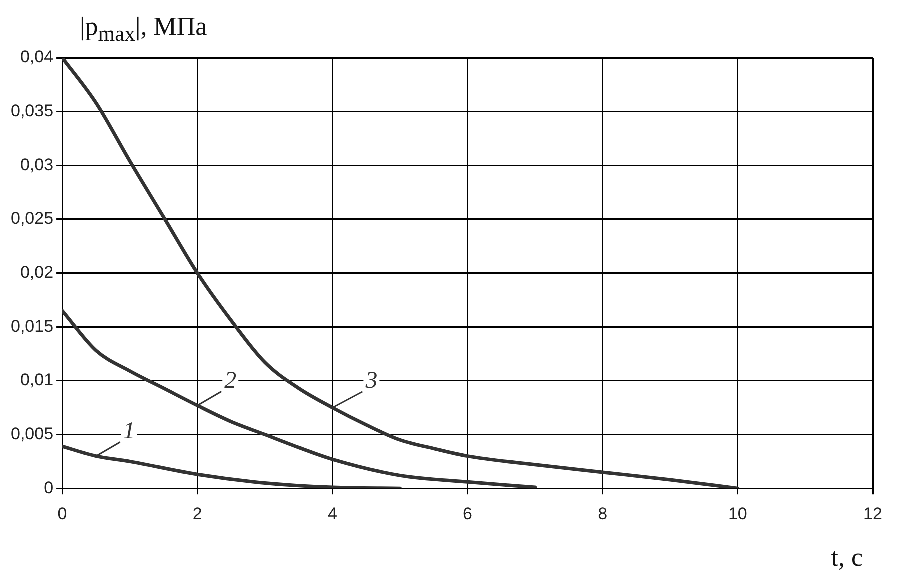  Describe the element at coordinates (468, 514) in the screenshot. I see `x-tick-label: 6` at that location.